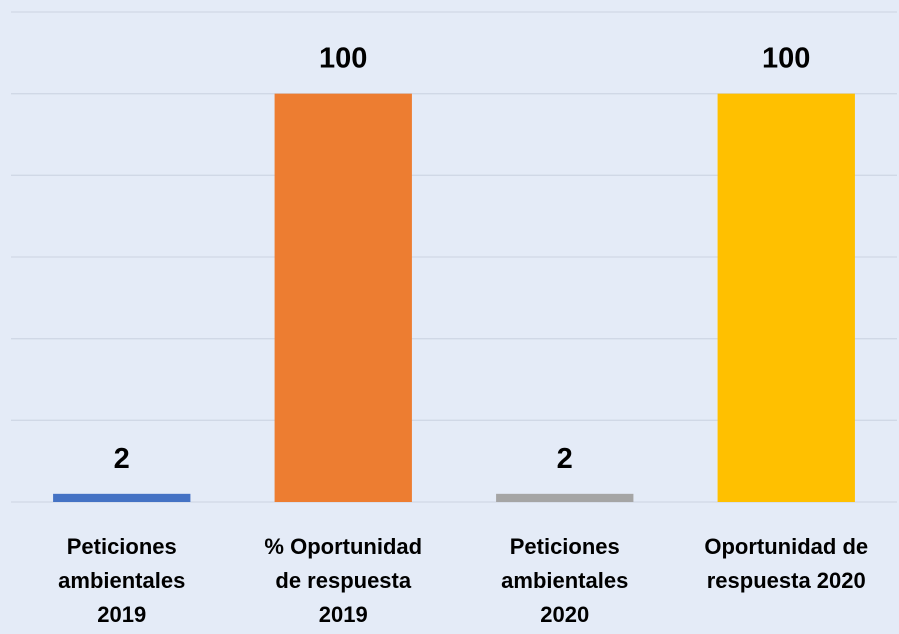  I want to click on x-tick-label: % Oportunidad de respuesta 2019, so click(343, 580).